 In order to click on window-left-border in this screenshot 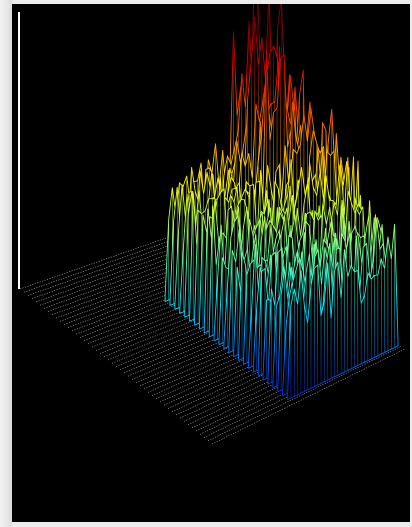, I will do `click(6, 263)`.